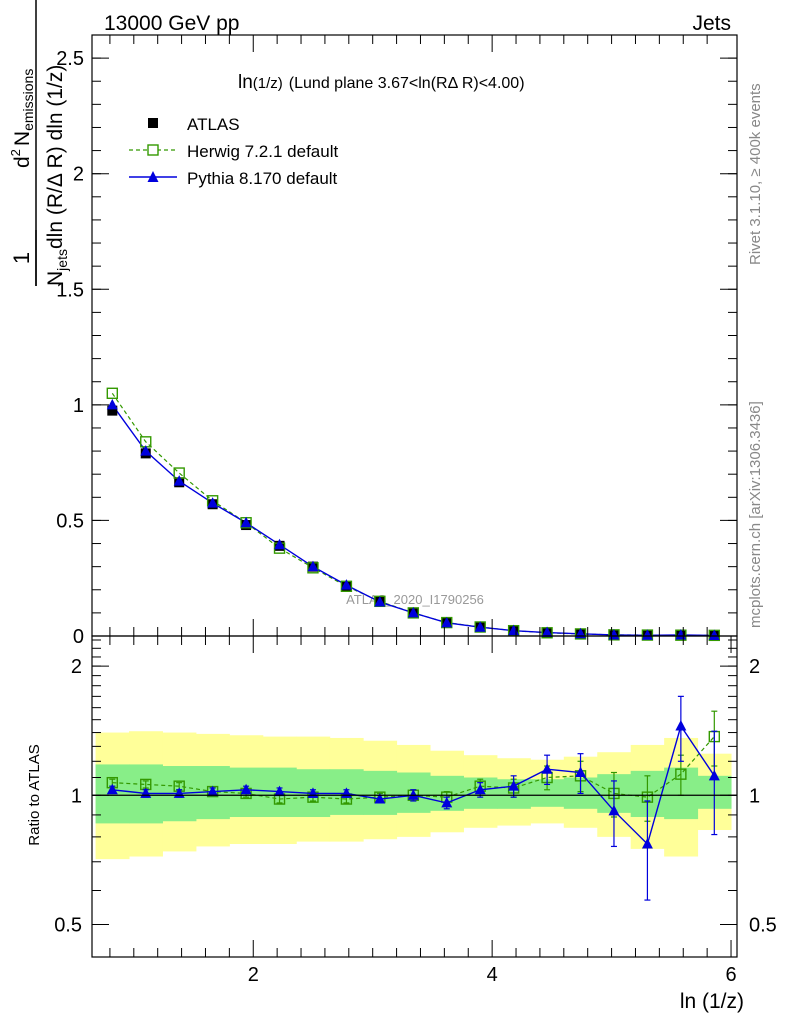  Describe the element at coordinates (253, 975) in the screenshot. I see `x-tick-label: 2` at that location.